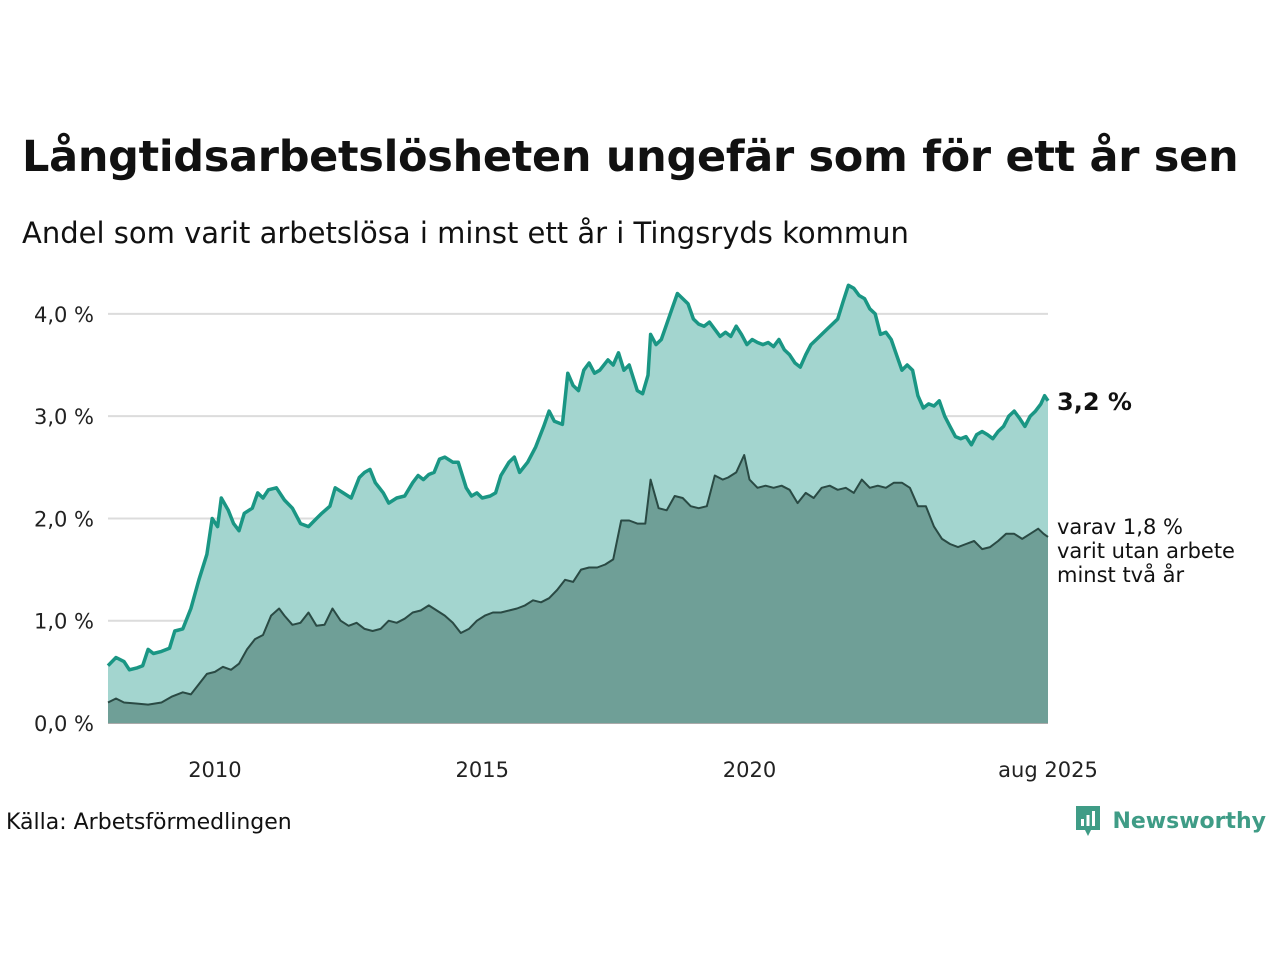  What do you see at coordinates (64, 724) in the screenshot?
I see `y-tick-label: 0,0 %` at bounding box center [64, 724].